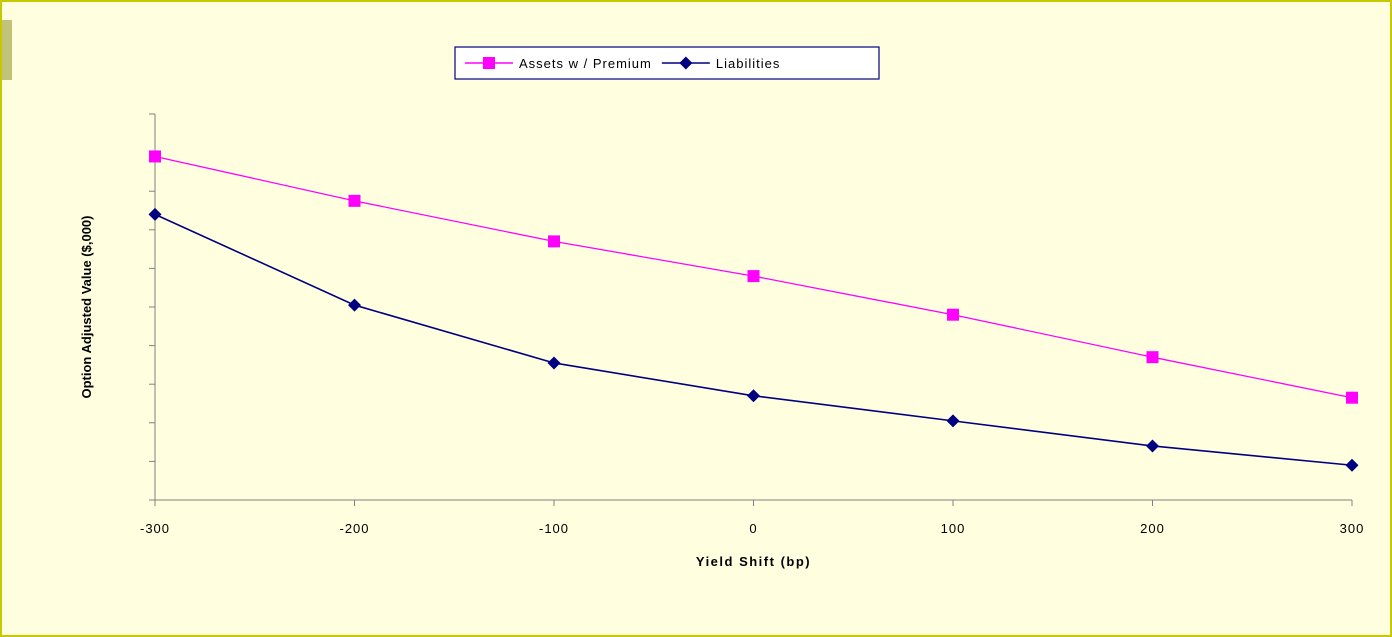 Image resolution: width=1392 pixels, height=637 pixels. I want to click on x-axis: -300 -200 -100 0 100 200 300, so click(752, 517).